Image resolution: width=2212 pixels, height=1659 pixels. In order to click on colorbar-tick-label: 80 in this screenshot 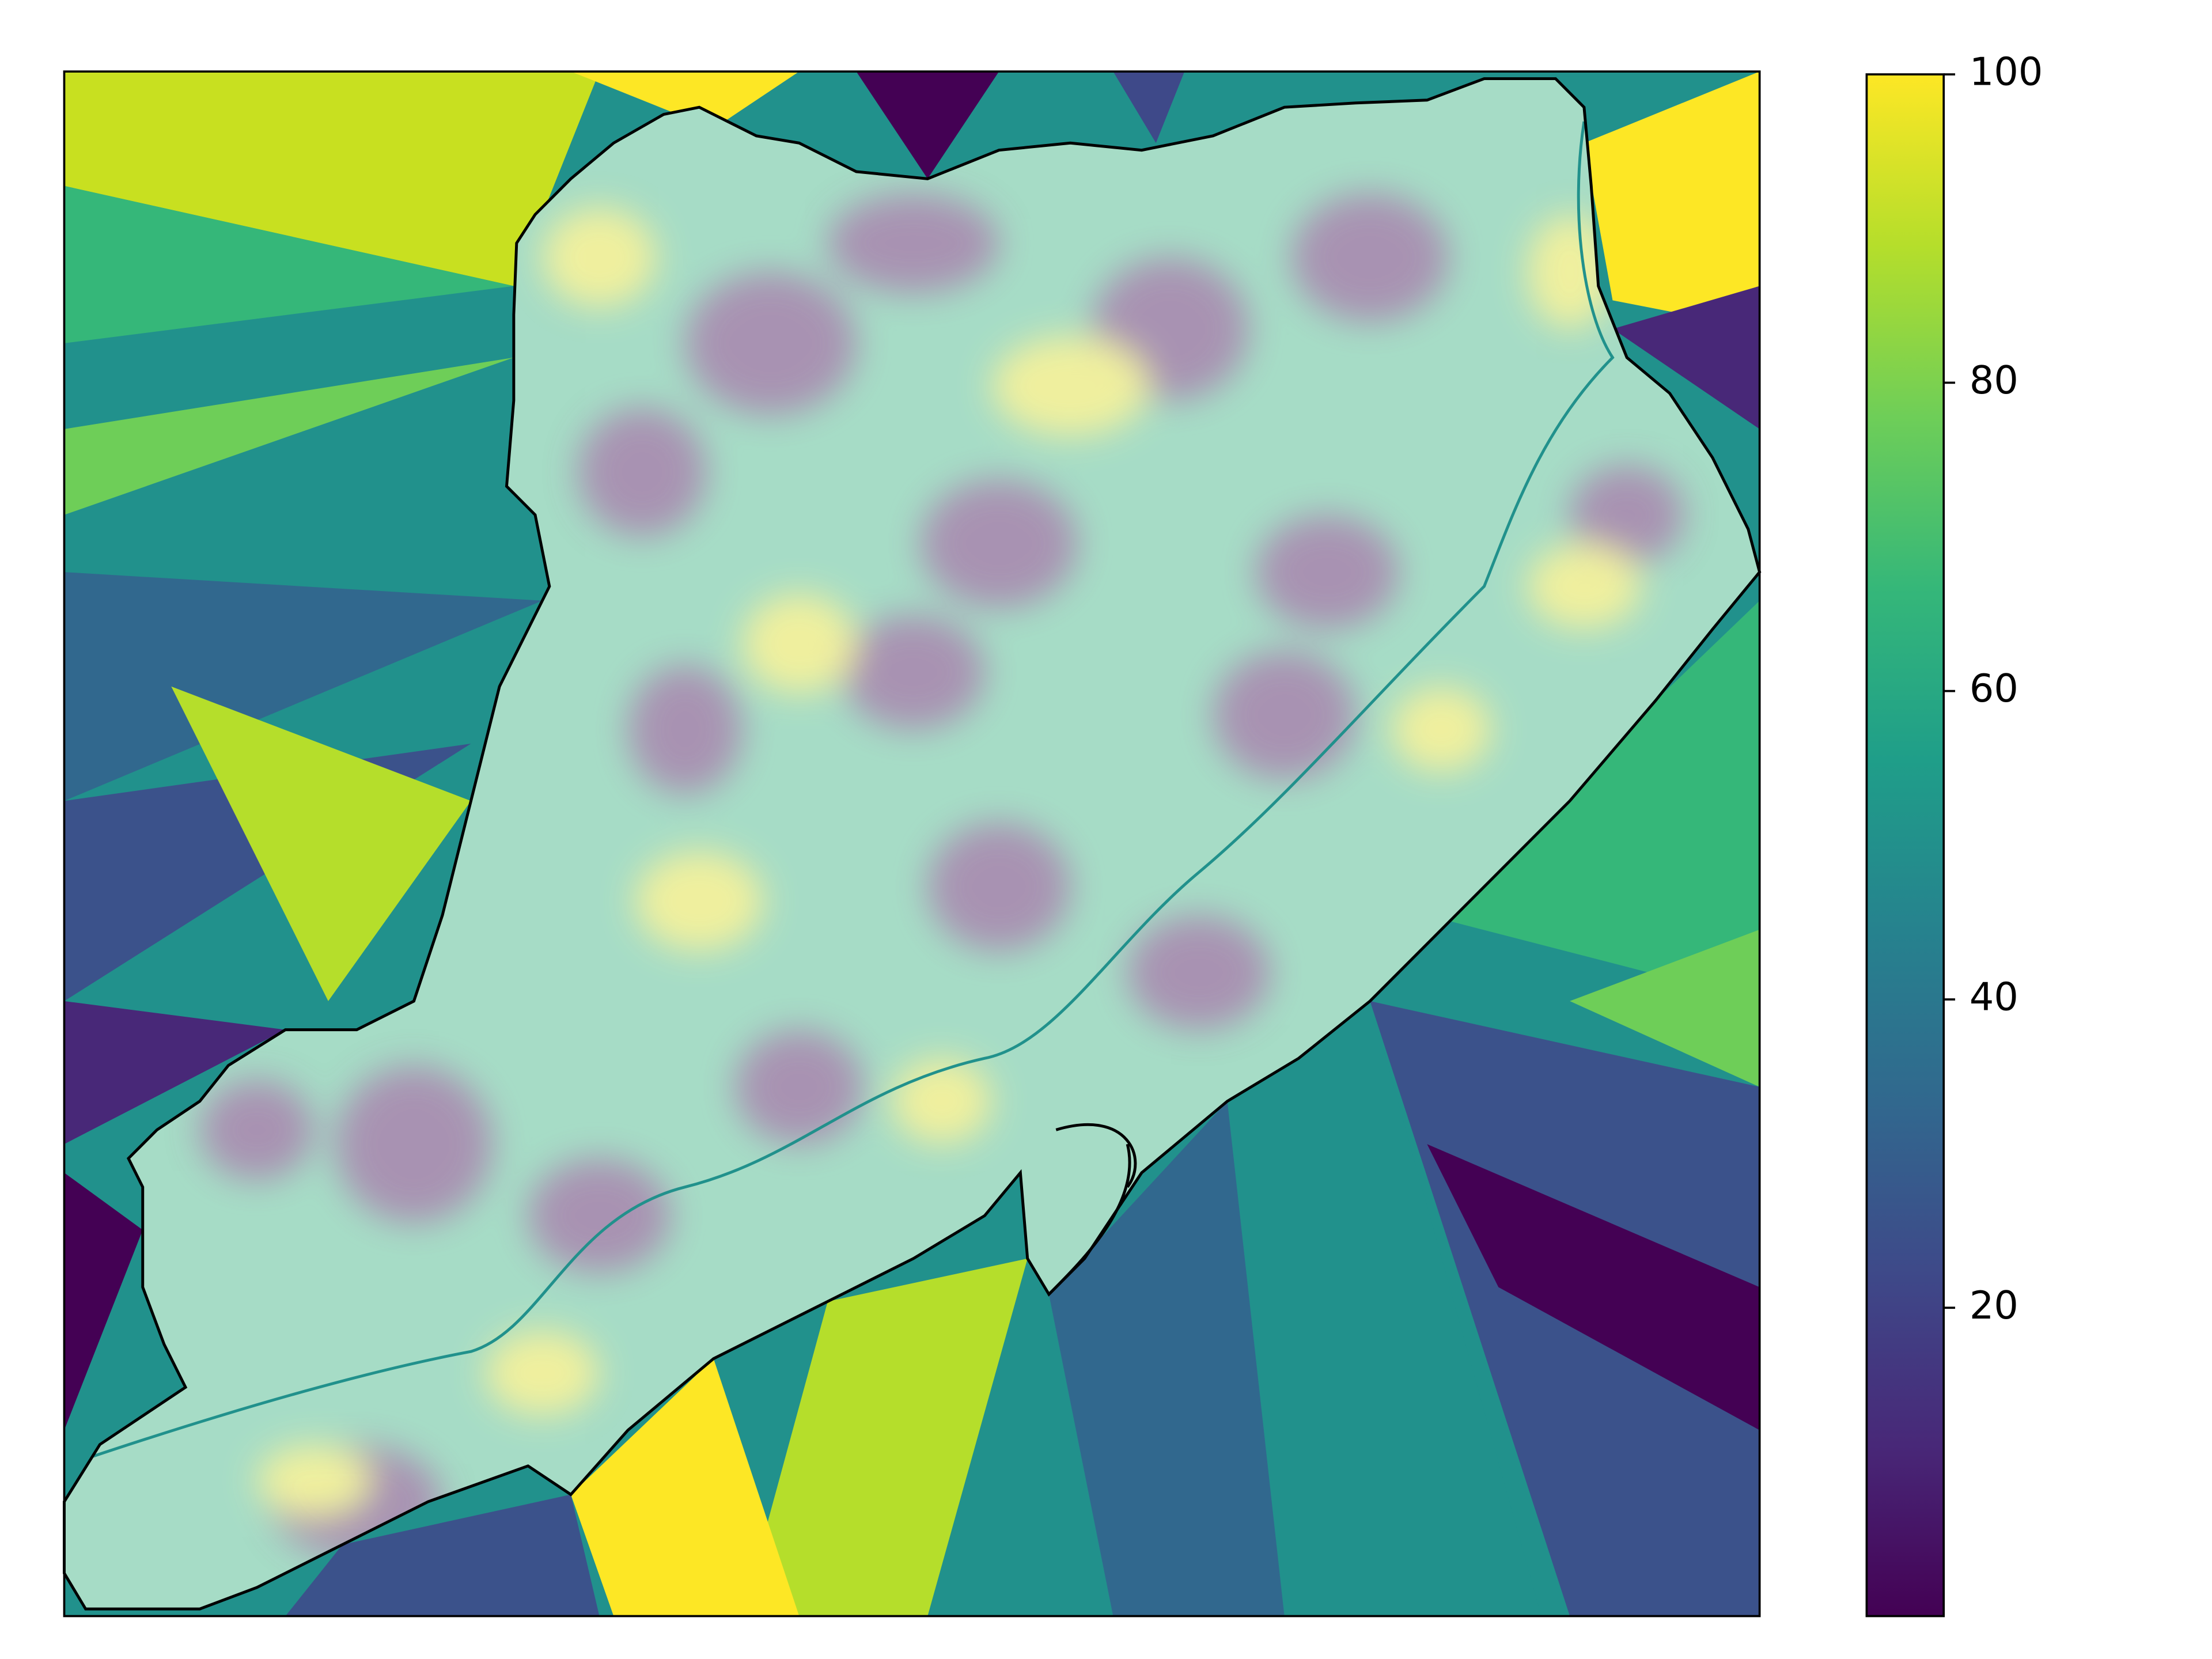, I will do `click(1993, 380)`.